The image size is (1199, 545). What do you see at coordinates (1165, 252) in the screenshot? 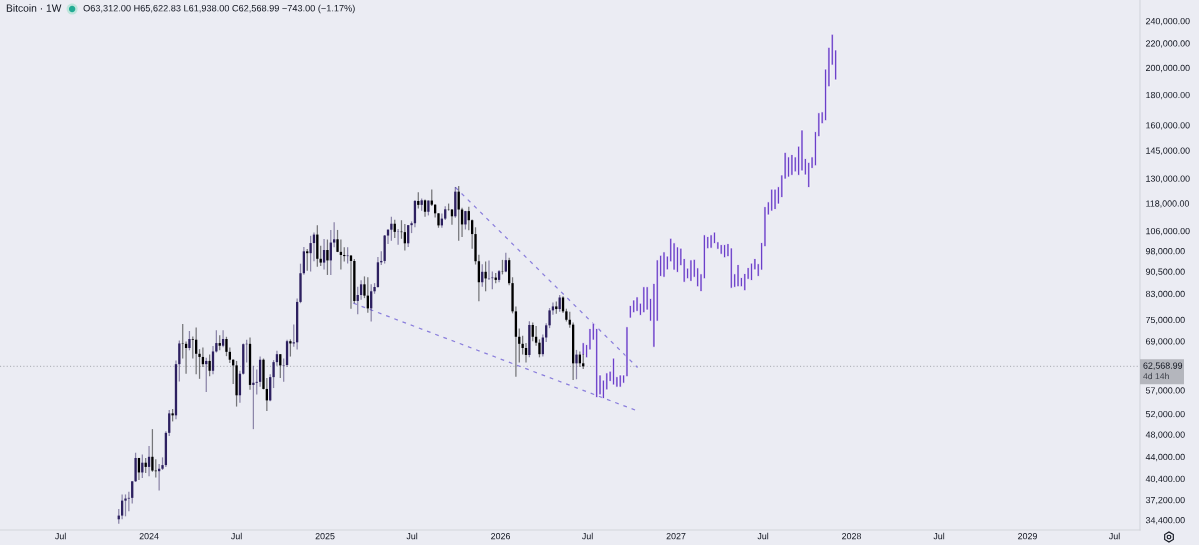
I see `y-tick-label: 98,000.00` at bounding box center [1165, 252].